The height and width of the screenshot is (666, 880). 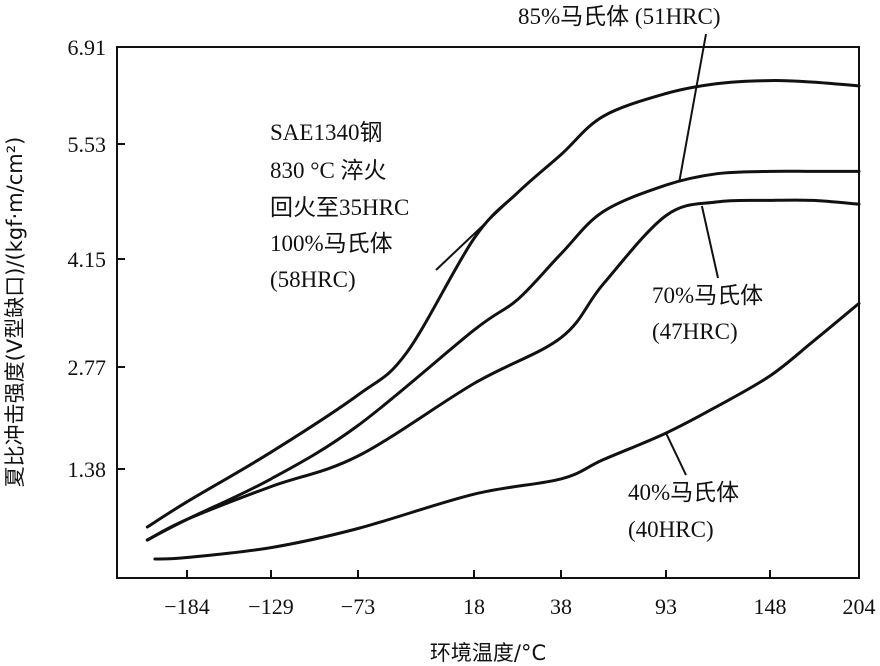 I want to click on x-tick-label: −129, so click(x=270, y=606).